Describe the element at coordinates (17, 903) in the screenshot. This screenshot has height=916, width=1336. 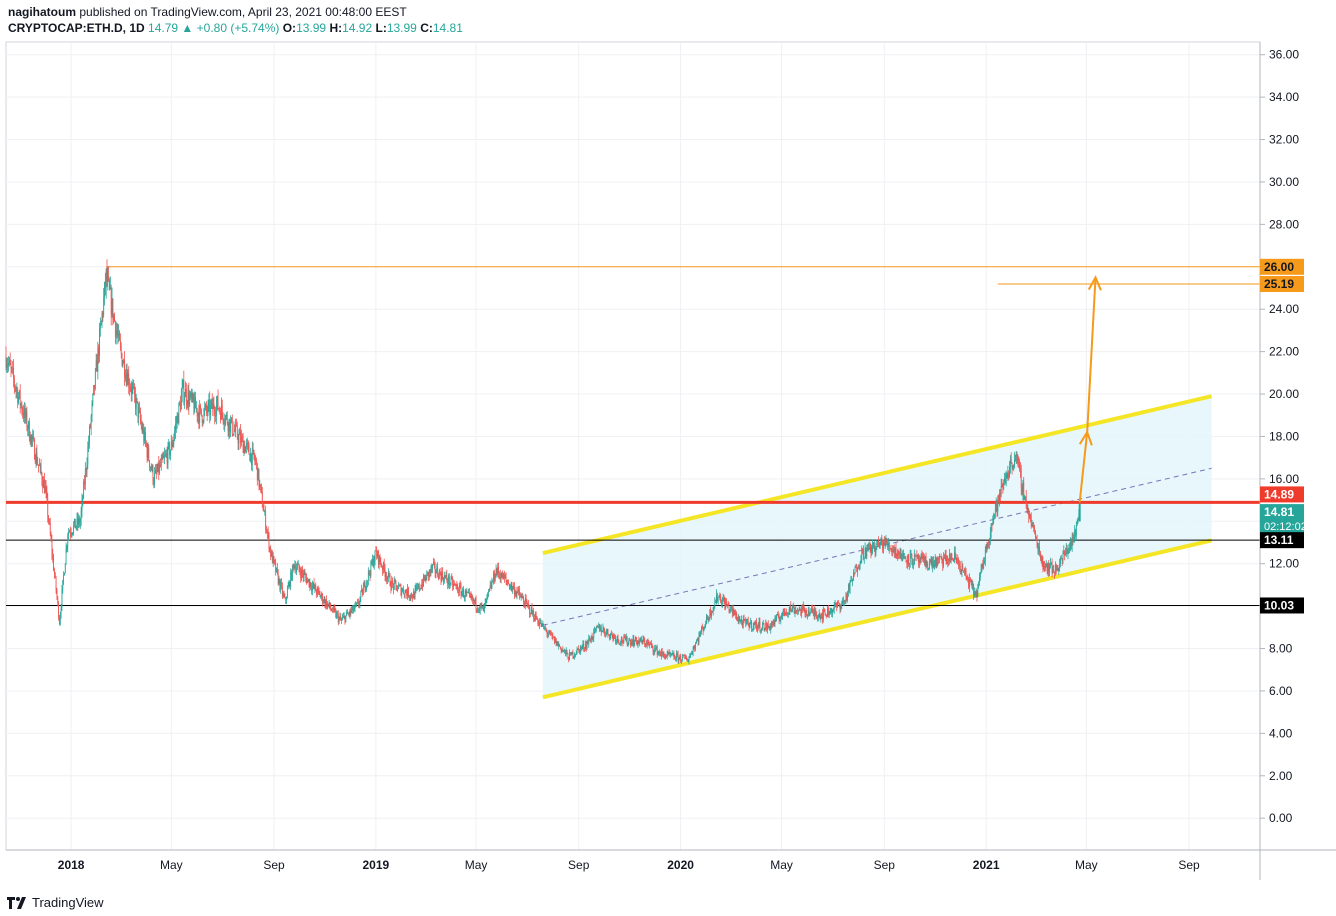
I see `tradingview-logo-icon` at that location.